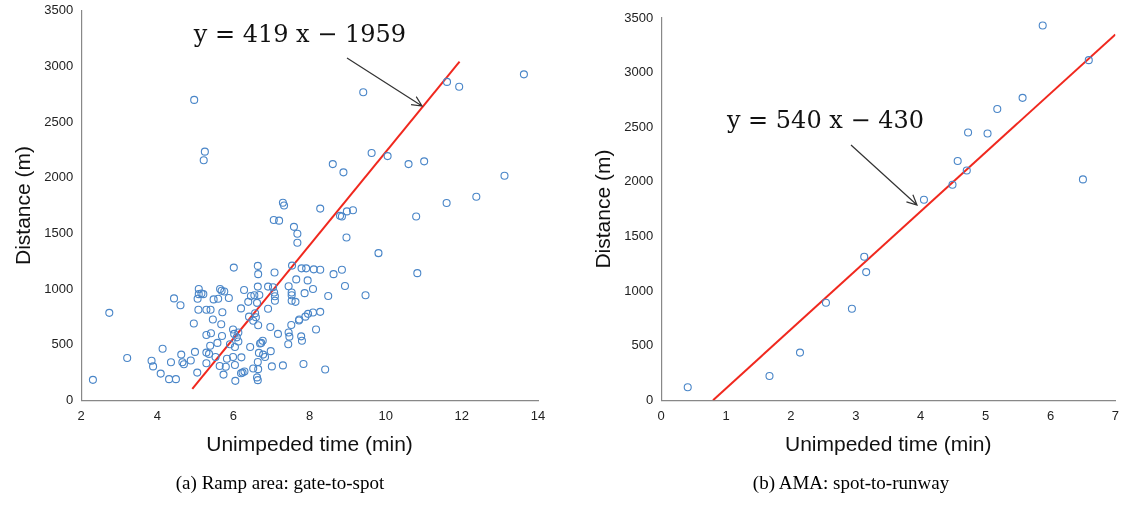 The width and height of the screenshot is (1122, 514). Describe the element at coordinates (538, 415) in the screenshot. I see `x-tick-label: 14` at that location.